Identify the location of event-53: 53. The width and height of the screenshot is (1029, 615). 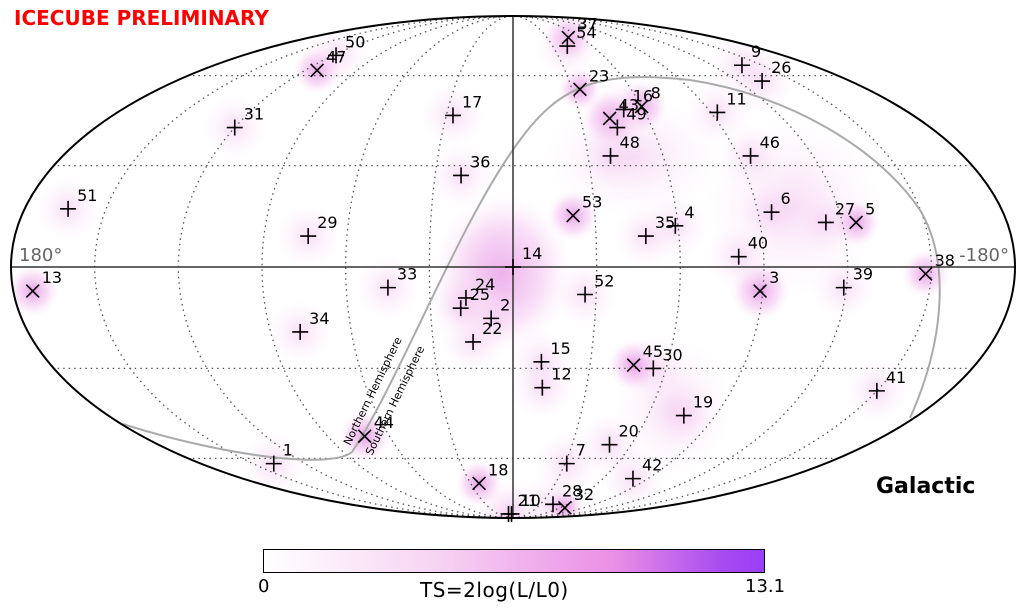
(584, 208).